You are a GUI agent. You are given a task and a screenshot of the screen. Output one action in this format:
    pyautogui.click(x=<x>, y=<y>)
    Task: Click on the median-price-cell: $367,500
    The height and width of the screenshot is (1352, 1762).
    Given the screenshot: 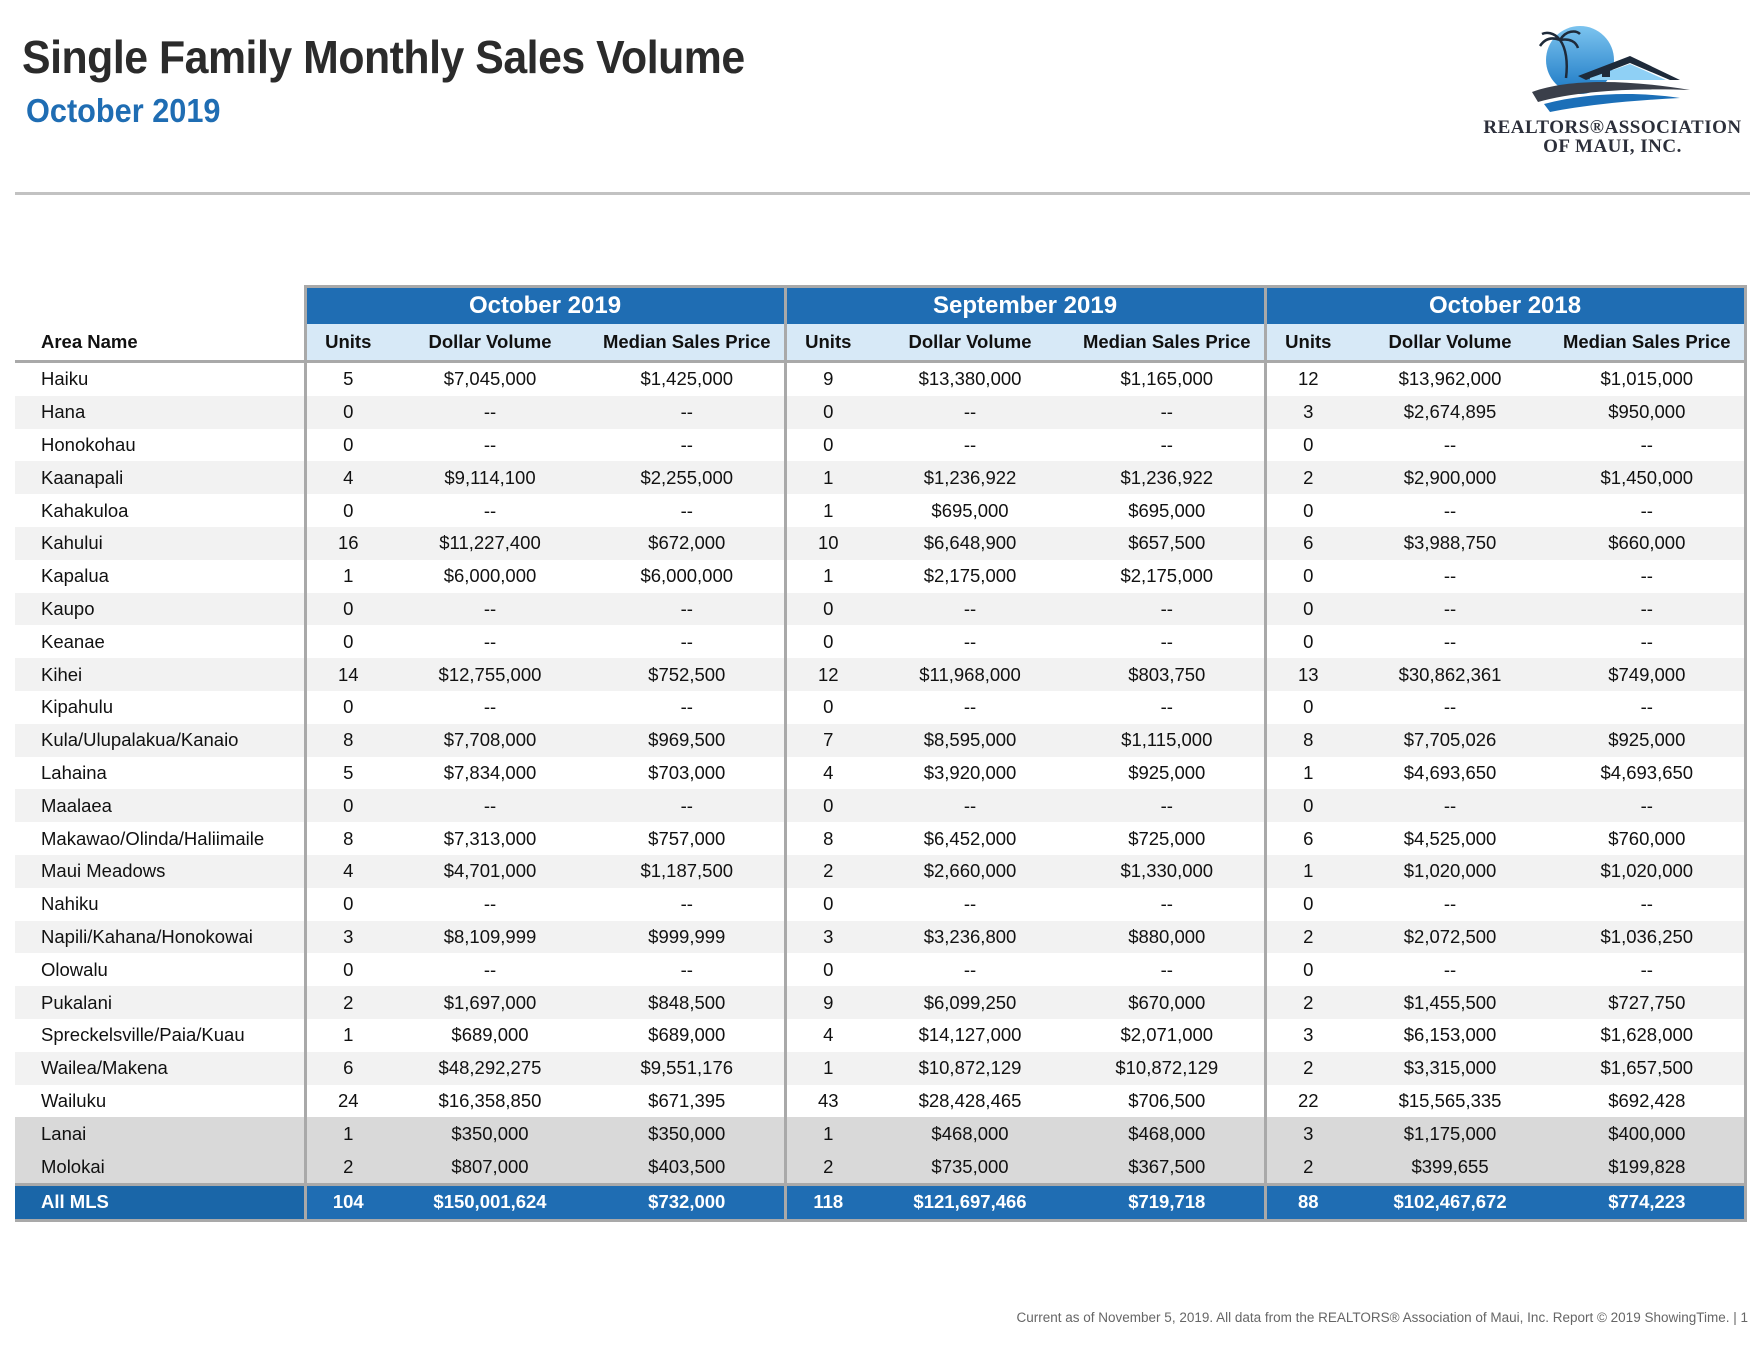 What is the action you would take?
    pyautogui.click(x=1168, y=1167)
    